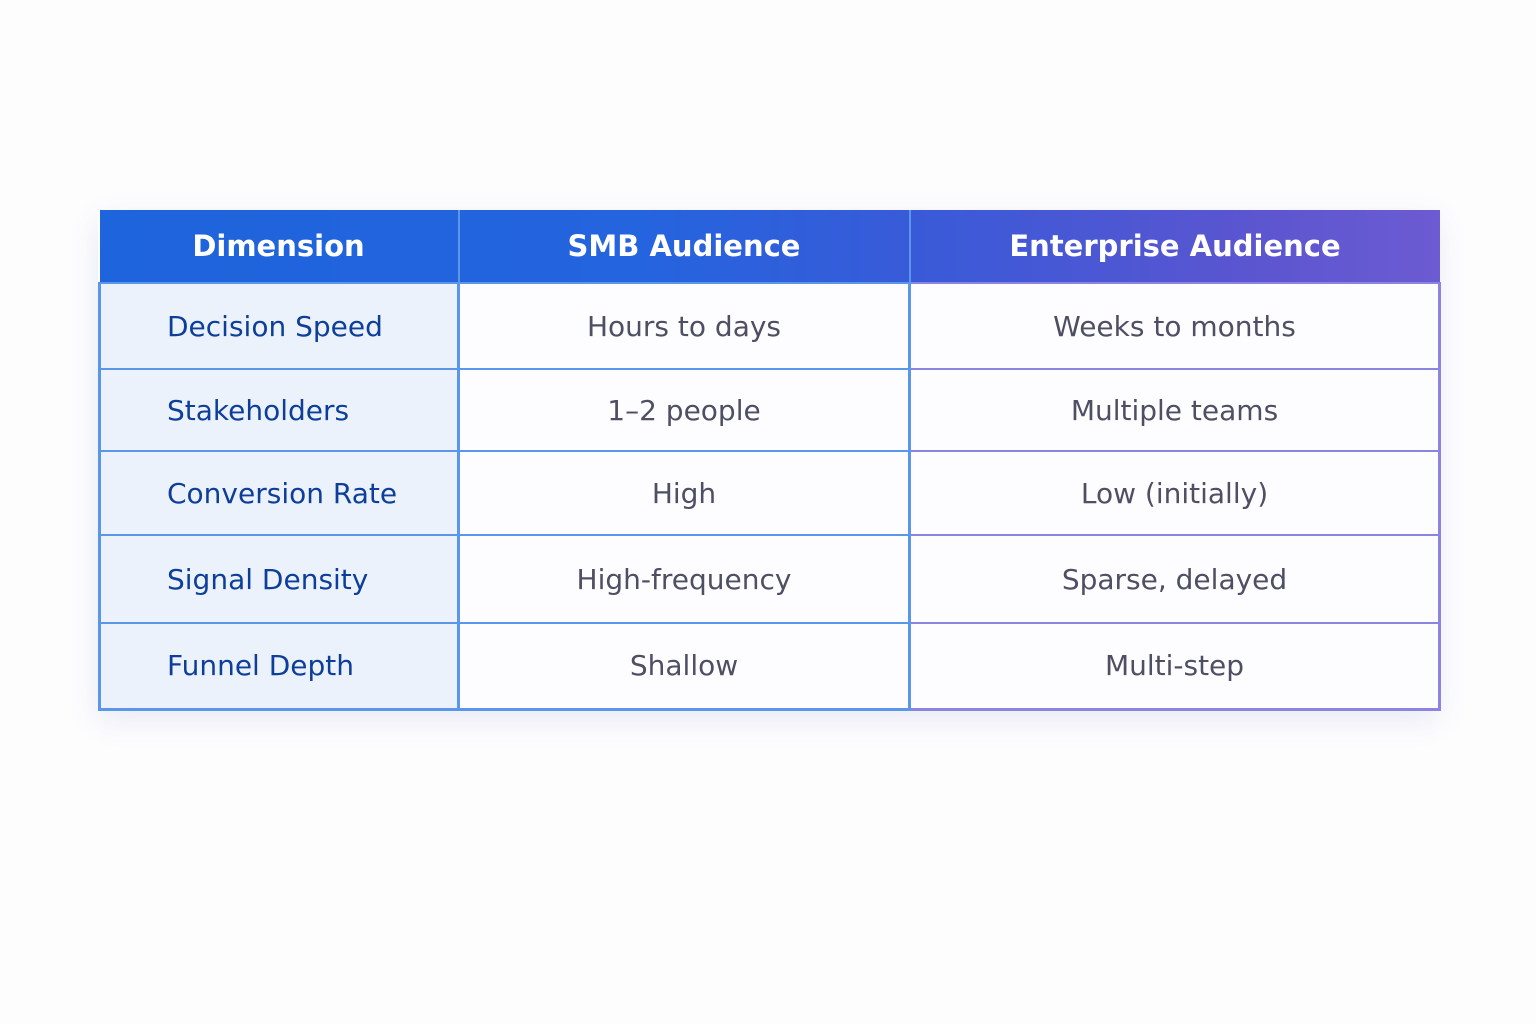 This screenshot has height=1024, width=1536. I want to click on table-row: Stakeholders 1–2 people Multiple teams, so click(769, 409).